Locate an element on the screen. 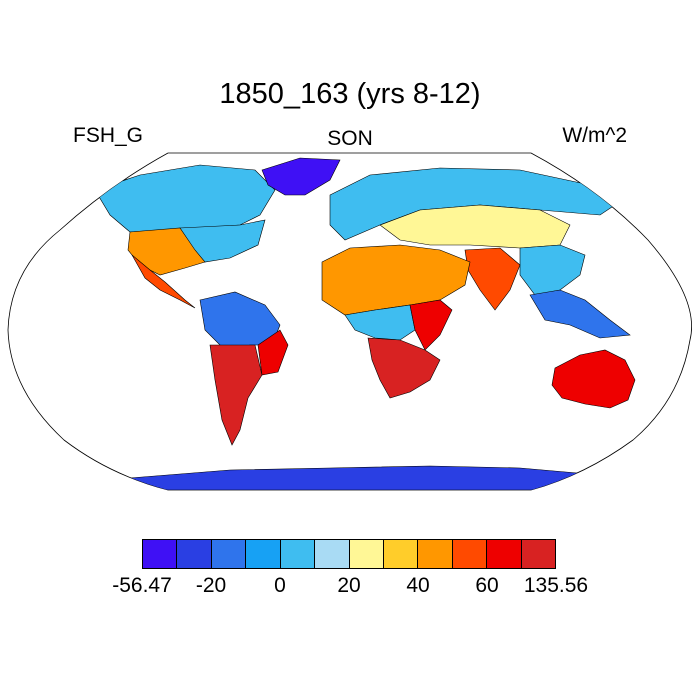  plot-title: 1850_163 (yrs 8-12) is located at coordinates (350, 94).